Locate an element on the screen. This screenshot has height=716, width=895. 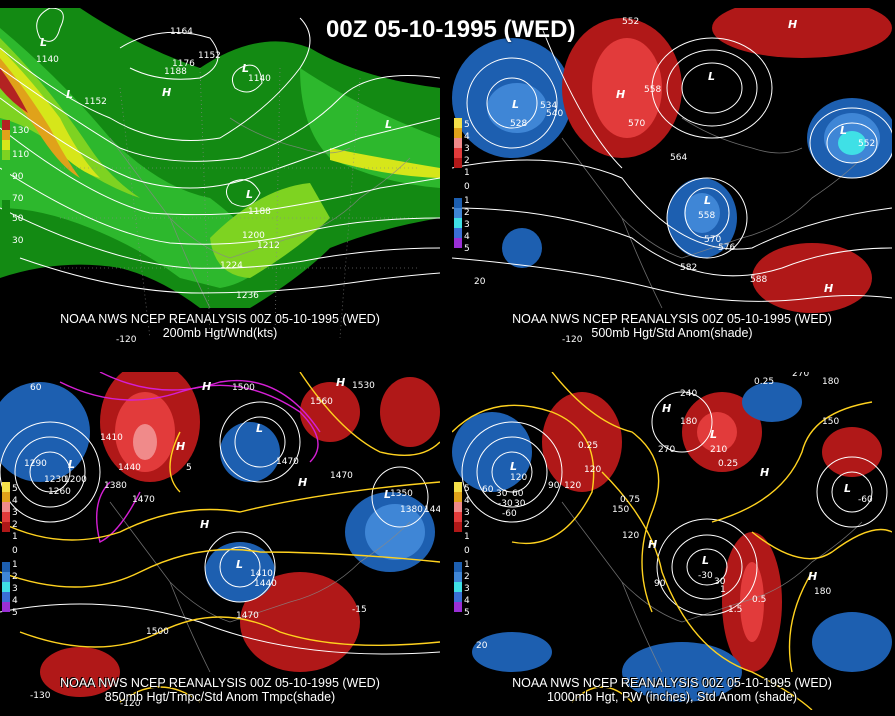
contour-label: 240 is located at coordinates (688, 394).